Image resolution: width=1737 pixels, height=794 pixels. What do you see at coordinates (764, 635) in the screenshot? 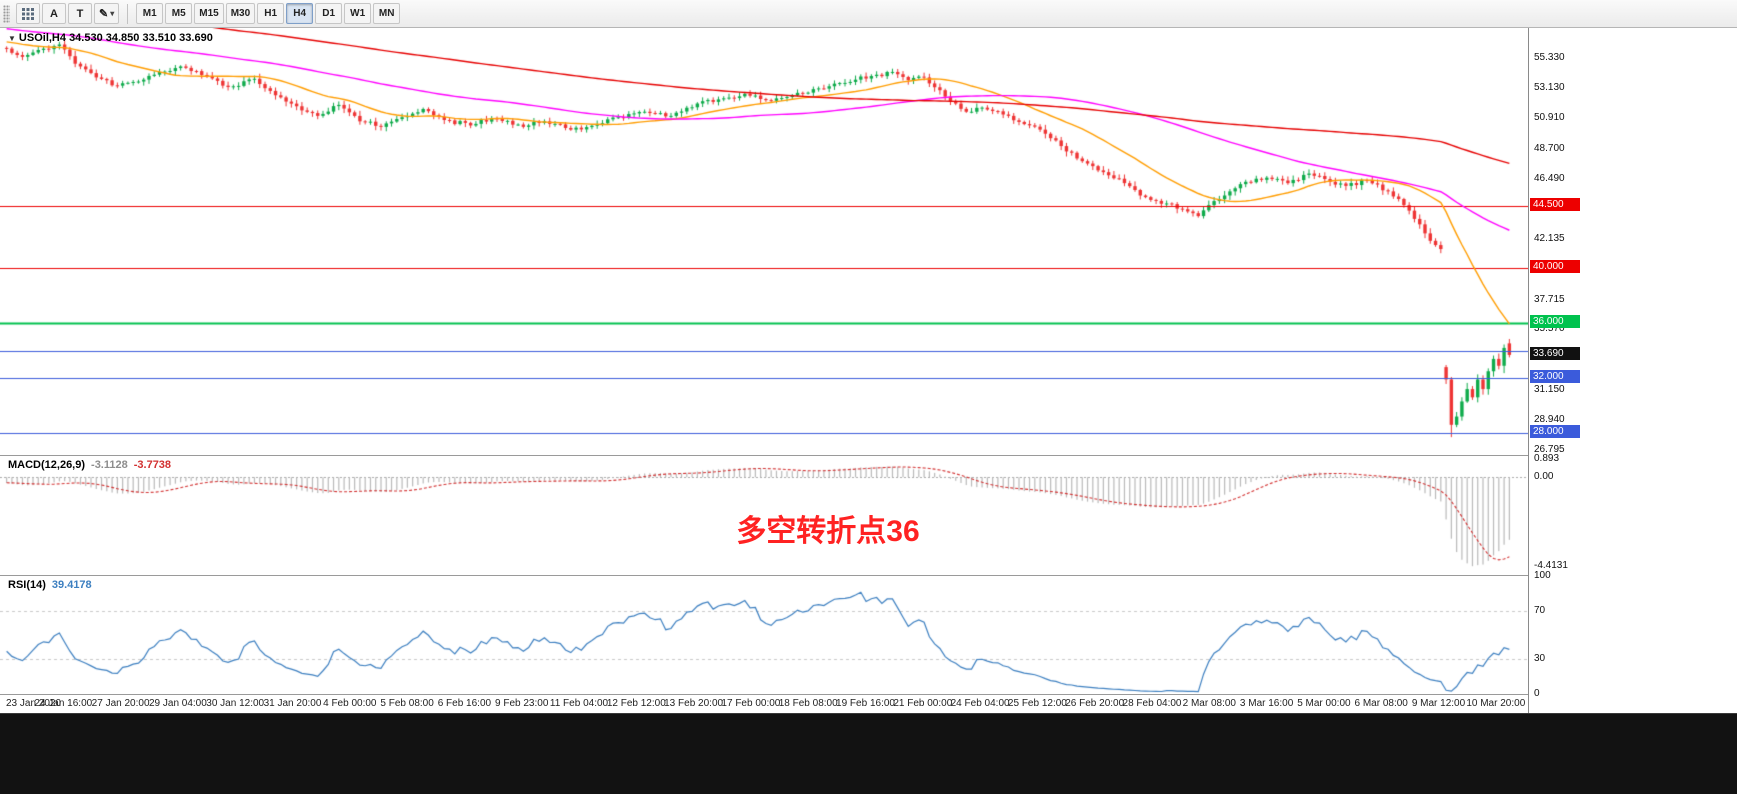
I see `rsi-panel-canvas` at bounding box center [764, 635].